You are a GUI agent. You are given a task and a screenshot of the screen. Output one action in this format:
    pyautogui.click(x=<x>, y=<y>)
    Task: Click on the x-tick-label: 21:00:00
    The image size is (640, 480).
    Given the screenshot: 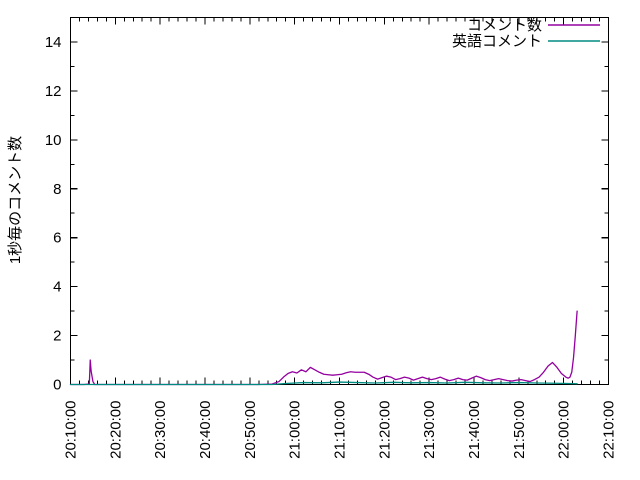 What is the action you would take?
    pyautogui.click(x=295, y=430)
    